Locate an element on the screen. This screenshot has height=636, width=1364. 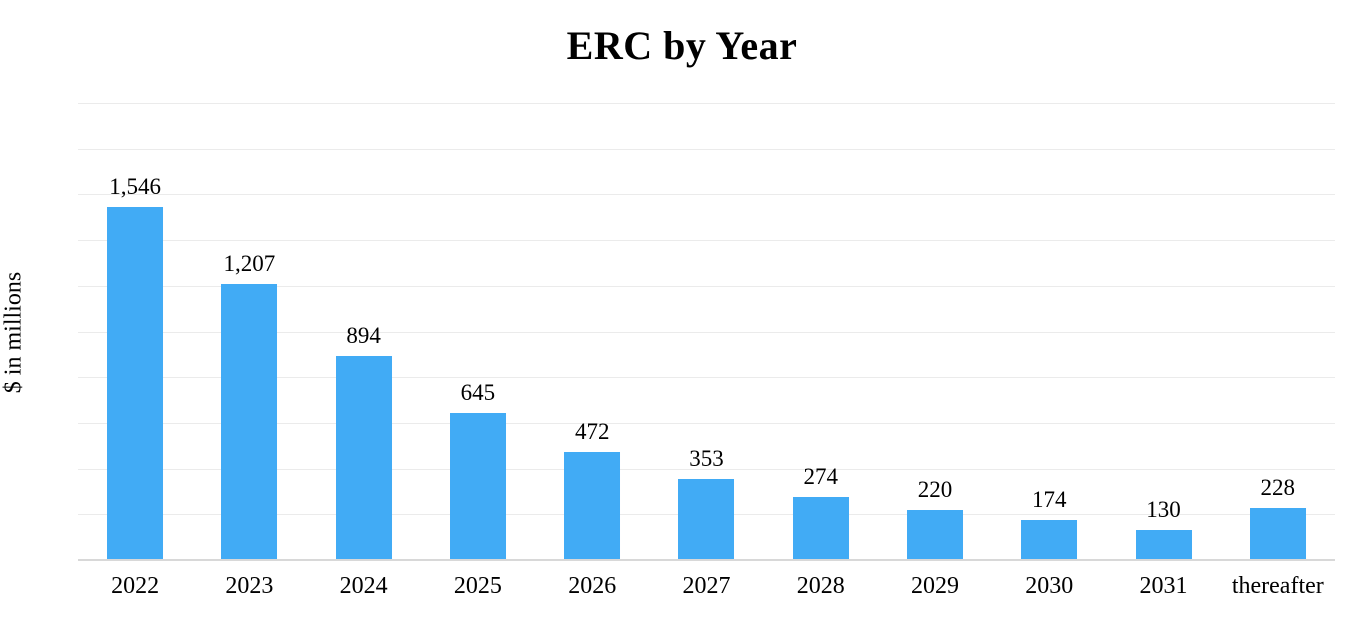
bar-group-2026: 472 is located at coordinates (592, 331).